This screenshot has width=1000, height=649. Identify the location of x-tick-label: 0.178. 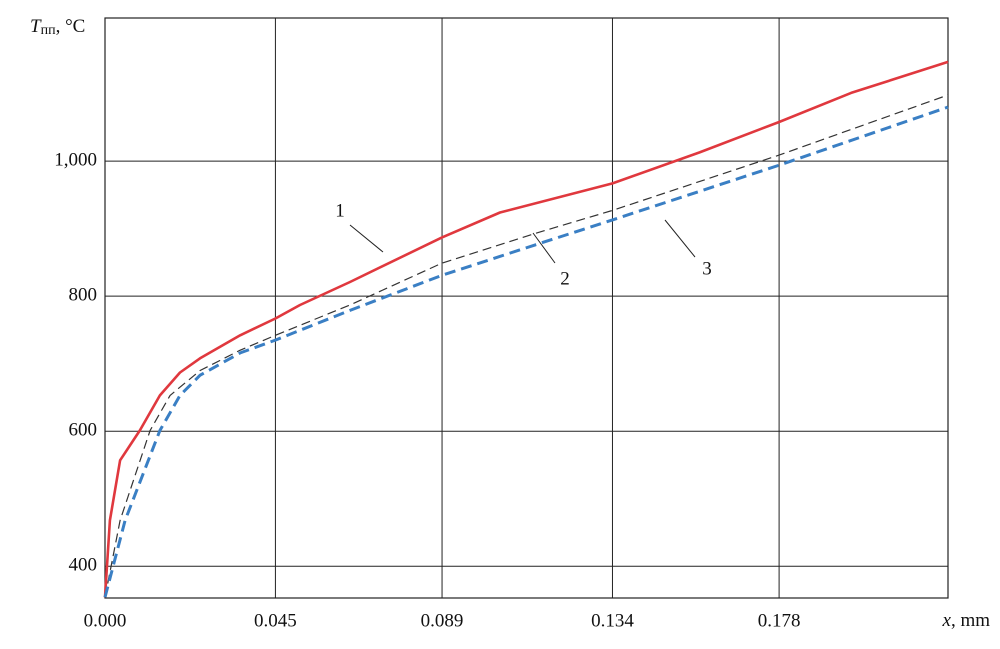
(779, 620).